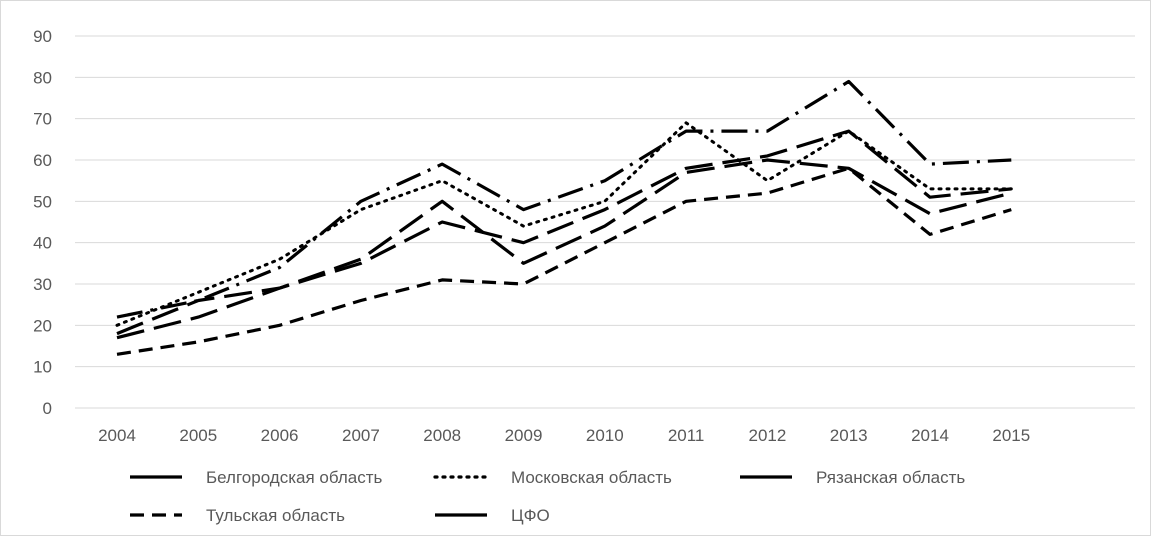  What do you see at coordinates (42, 119) in the screenshot?
I see `y-tick-label: 70` at bounding box center [42, 119].